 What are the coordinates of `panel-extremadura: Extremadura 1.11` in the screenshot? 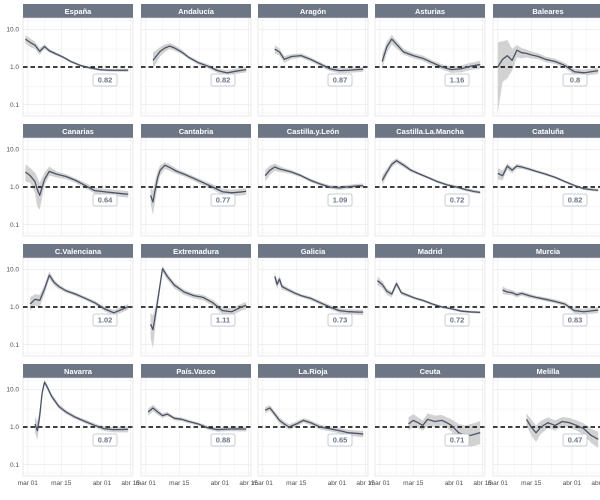 It's located at (196, 300).